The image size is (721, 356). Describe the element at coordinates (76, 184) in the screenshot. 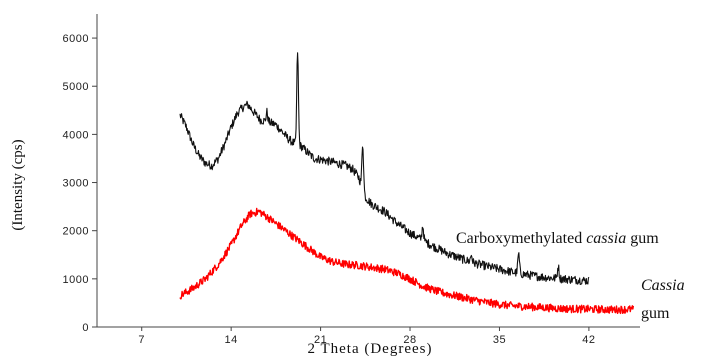

I see `y-tick-label: 3000` at that location.